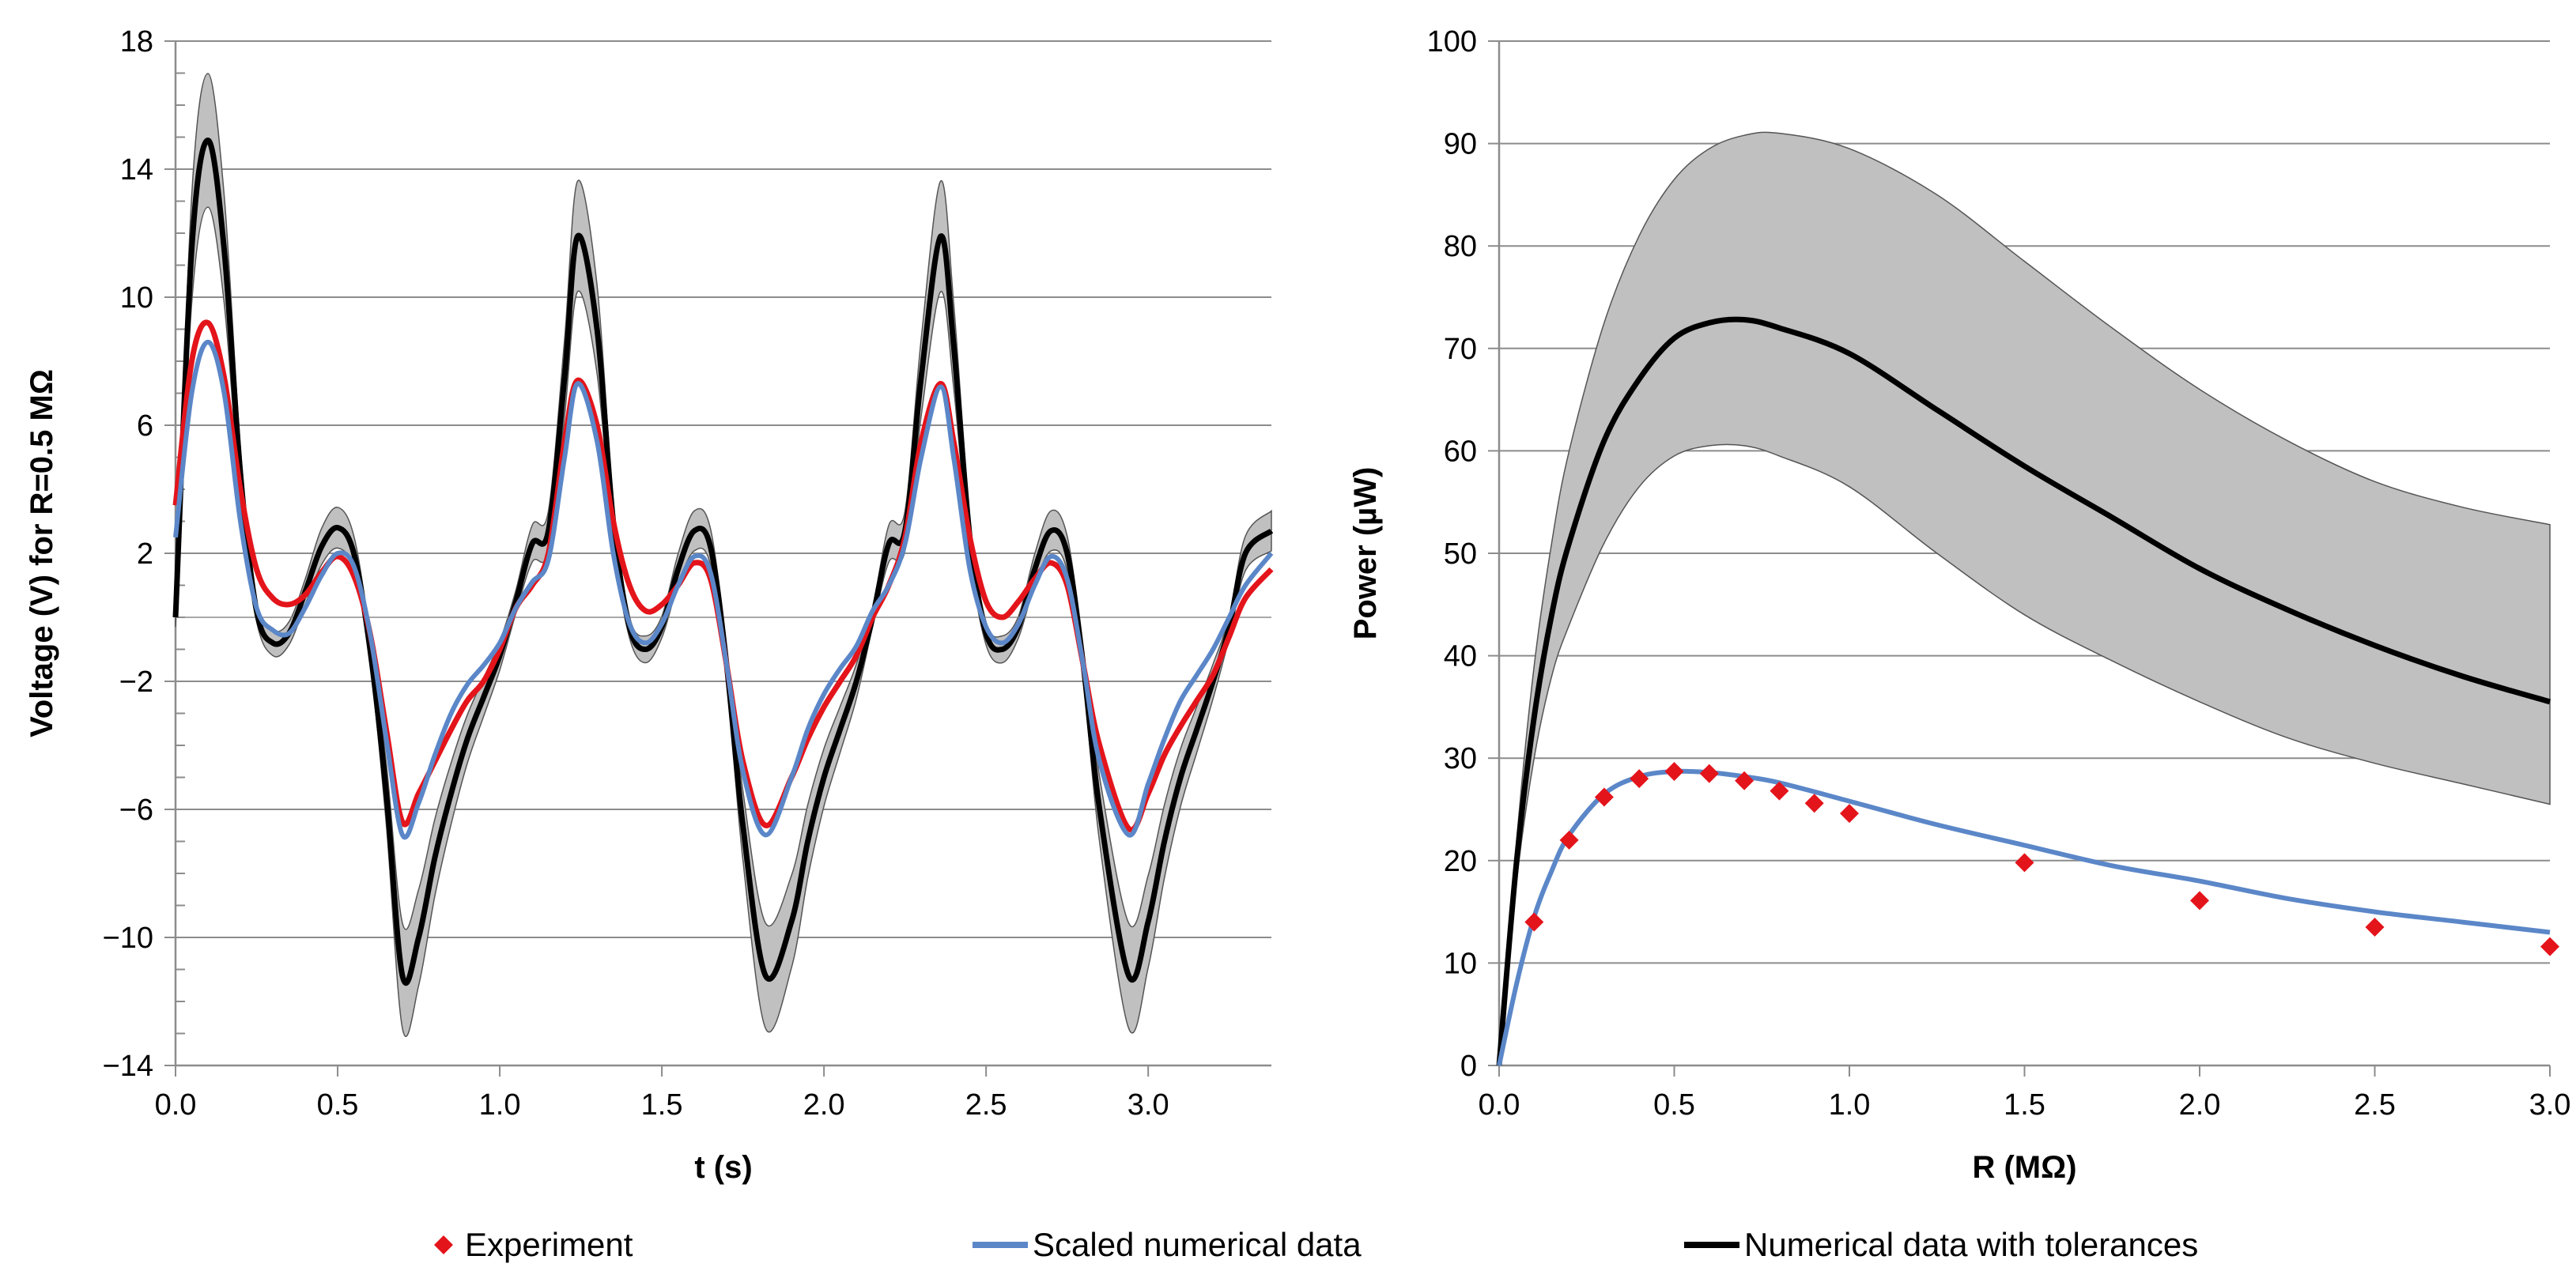  Describe the element at coordinates (1460, 349) in the screenshot. I see `power-y-tick-label: 70` at that location.